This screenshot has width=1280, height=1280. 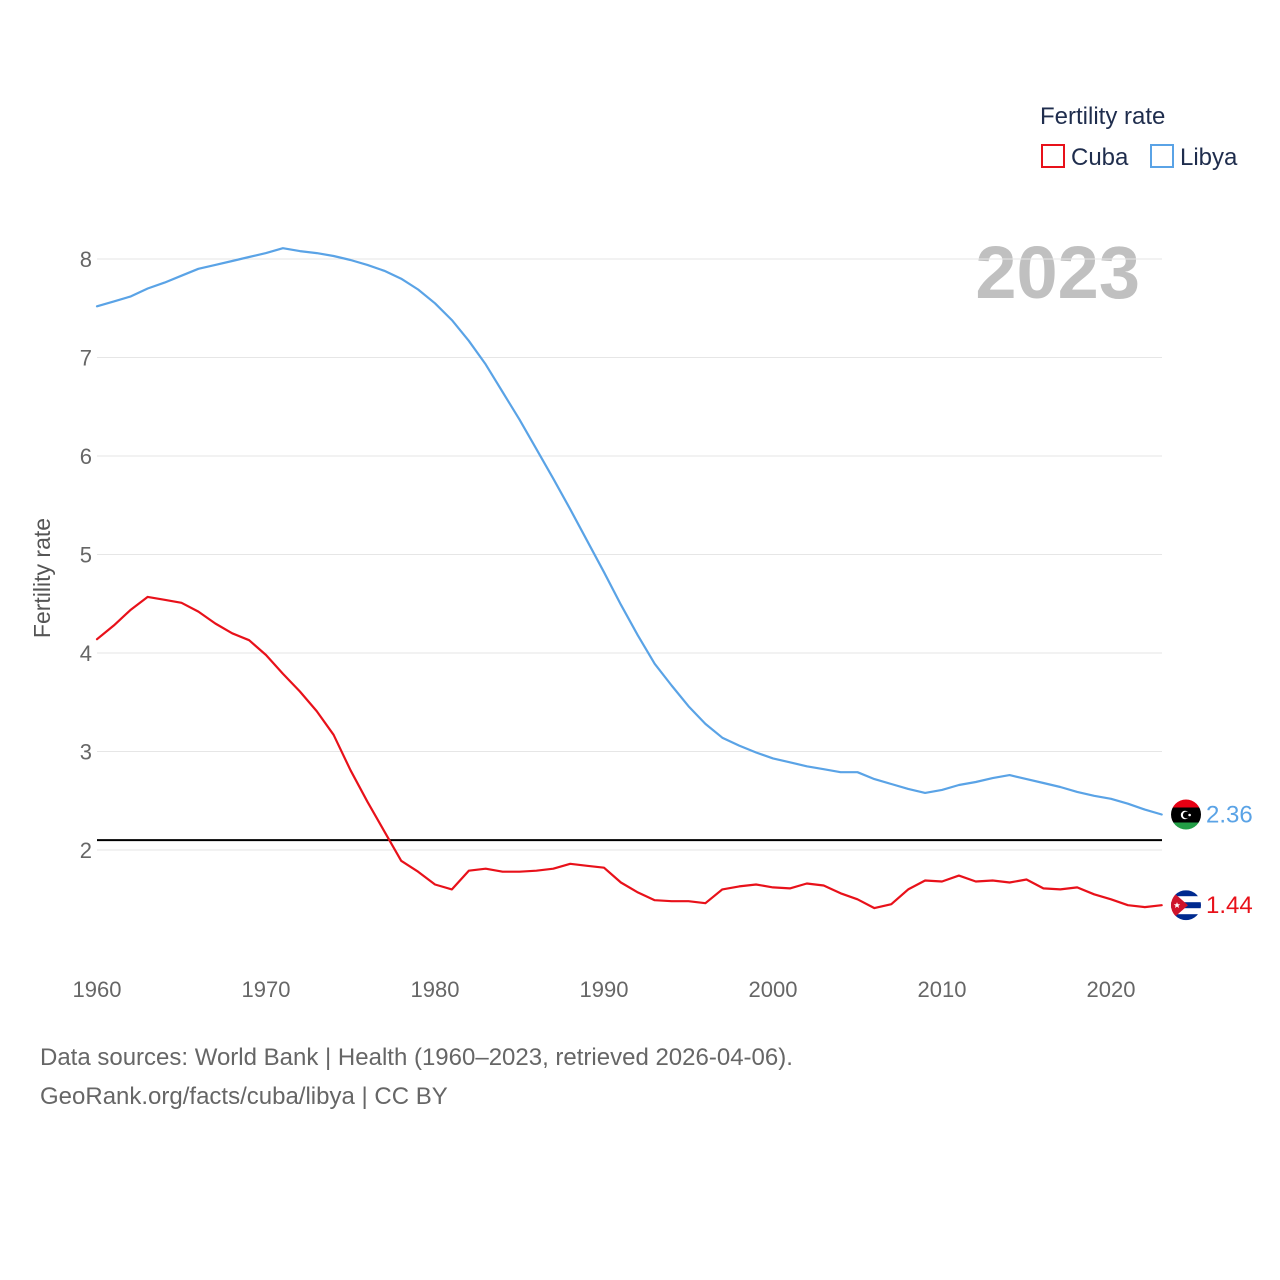 I want to click on x-axis-ticks: 1960 1970 1980 1990 2000 2010 2020, so click(x=604, y=989).